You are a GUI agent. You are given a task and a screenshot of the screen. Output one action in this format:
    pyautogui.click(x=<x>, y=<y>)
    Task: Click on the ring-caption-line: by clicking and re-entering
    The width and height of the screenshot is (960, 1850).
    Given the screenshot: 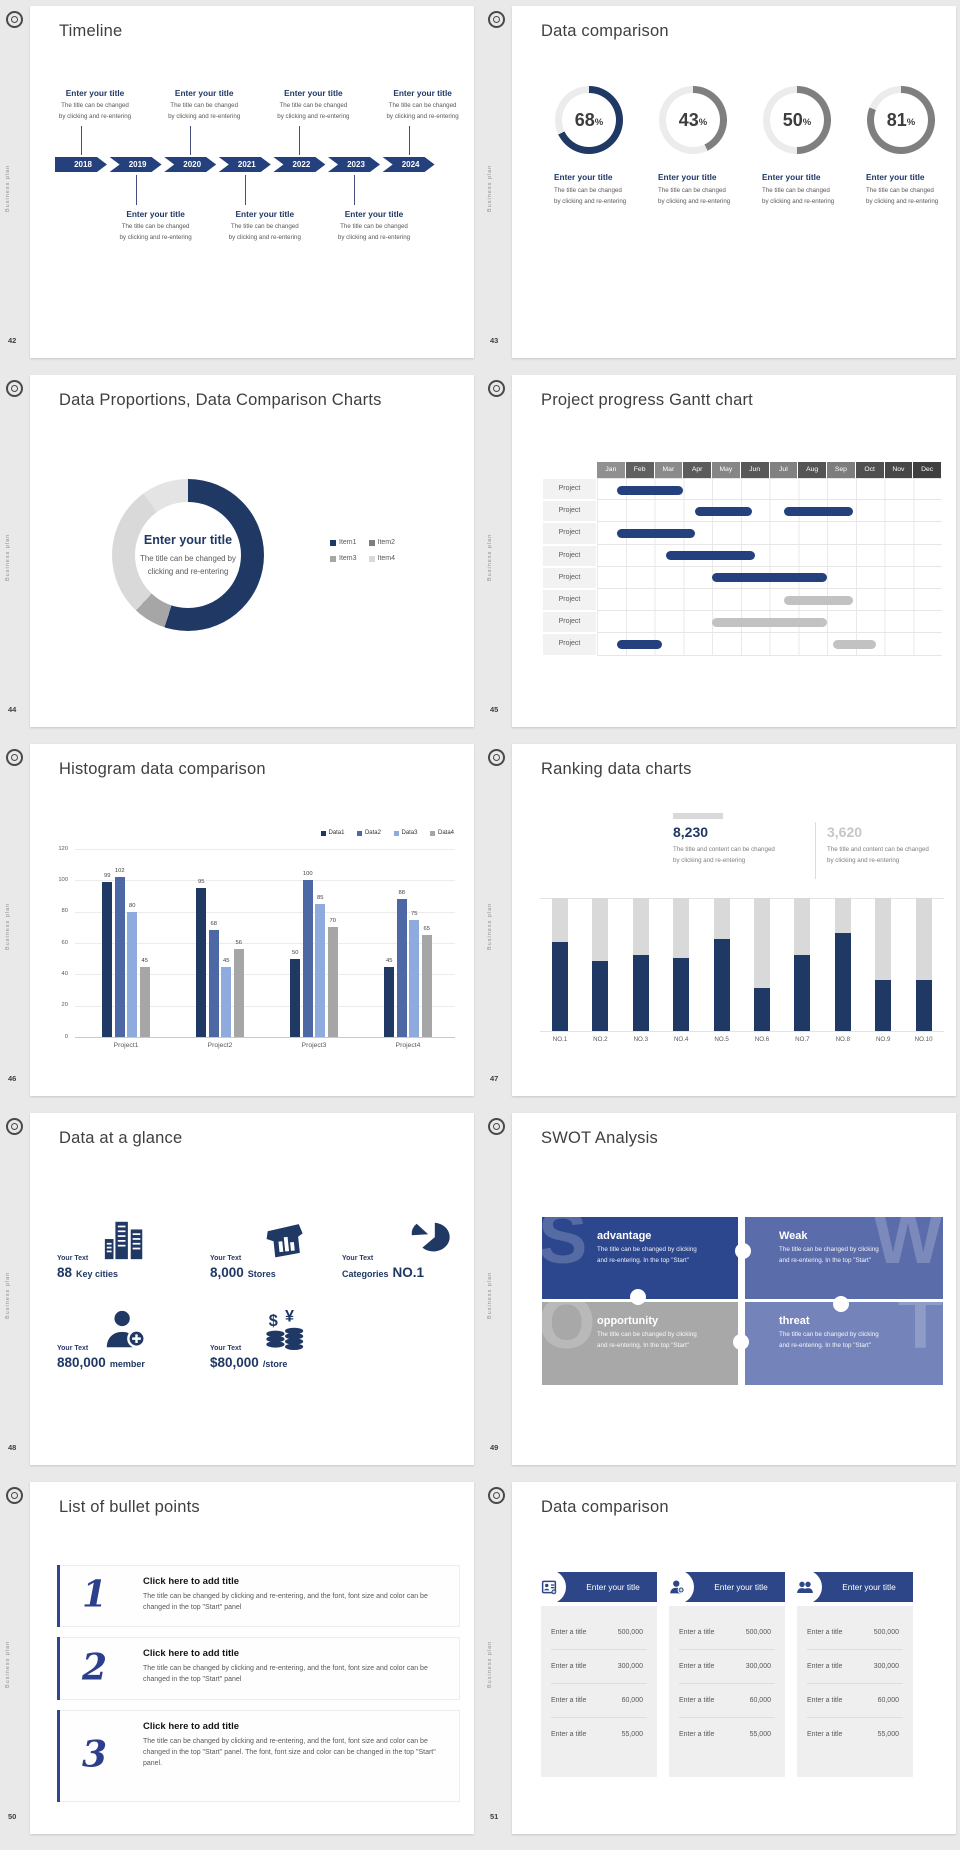 What is the action you would take?
    pyautogui.click(x=798, y=201)
    